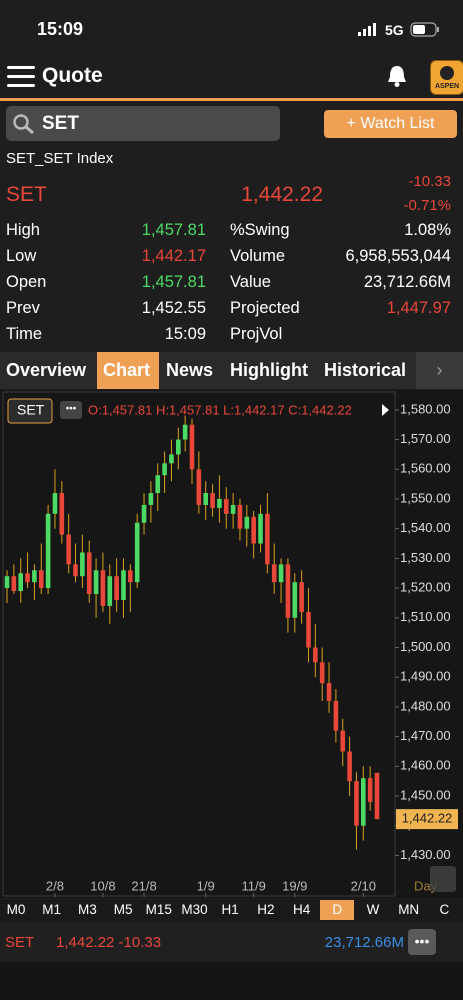 Image resolution: width=463 pixels, height=1000 pixels. Describe the element at coordinates (123, 909) in the screenshot. I see `timeframe: M5` at that location.